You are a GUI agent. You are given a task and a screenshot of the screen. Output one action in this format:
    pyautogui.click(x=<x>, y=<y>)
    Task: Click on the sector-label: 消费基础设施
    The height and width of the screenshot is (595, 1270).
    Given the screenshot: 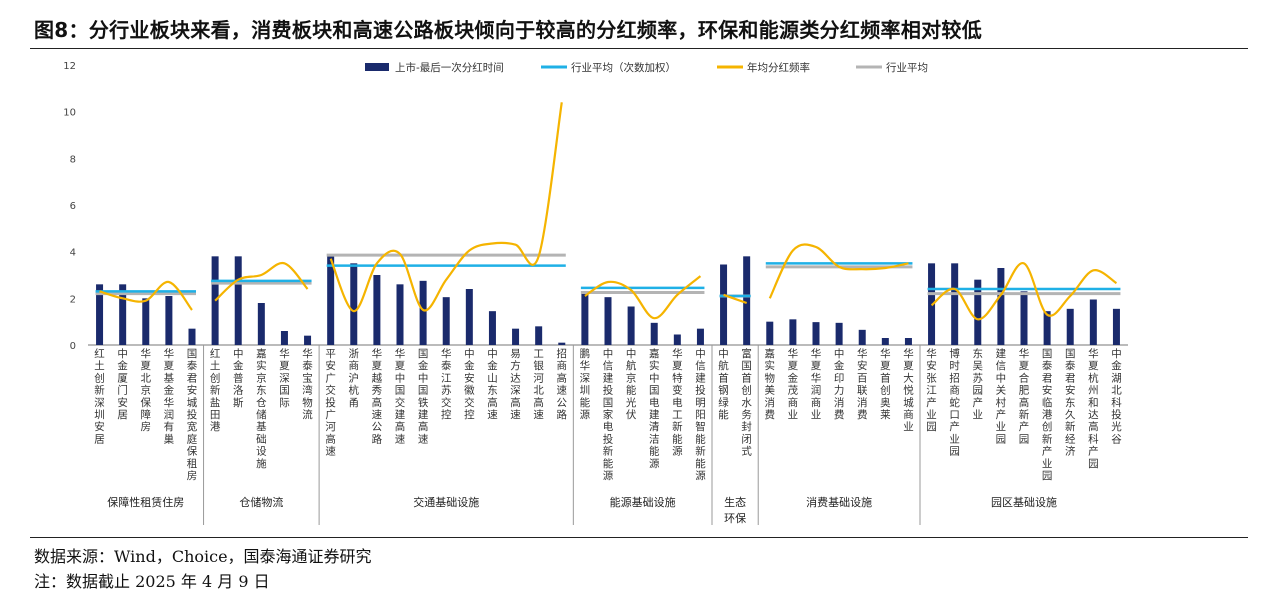 What is the action you would take?
    pyautogui.click(x=839, y=502)
    